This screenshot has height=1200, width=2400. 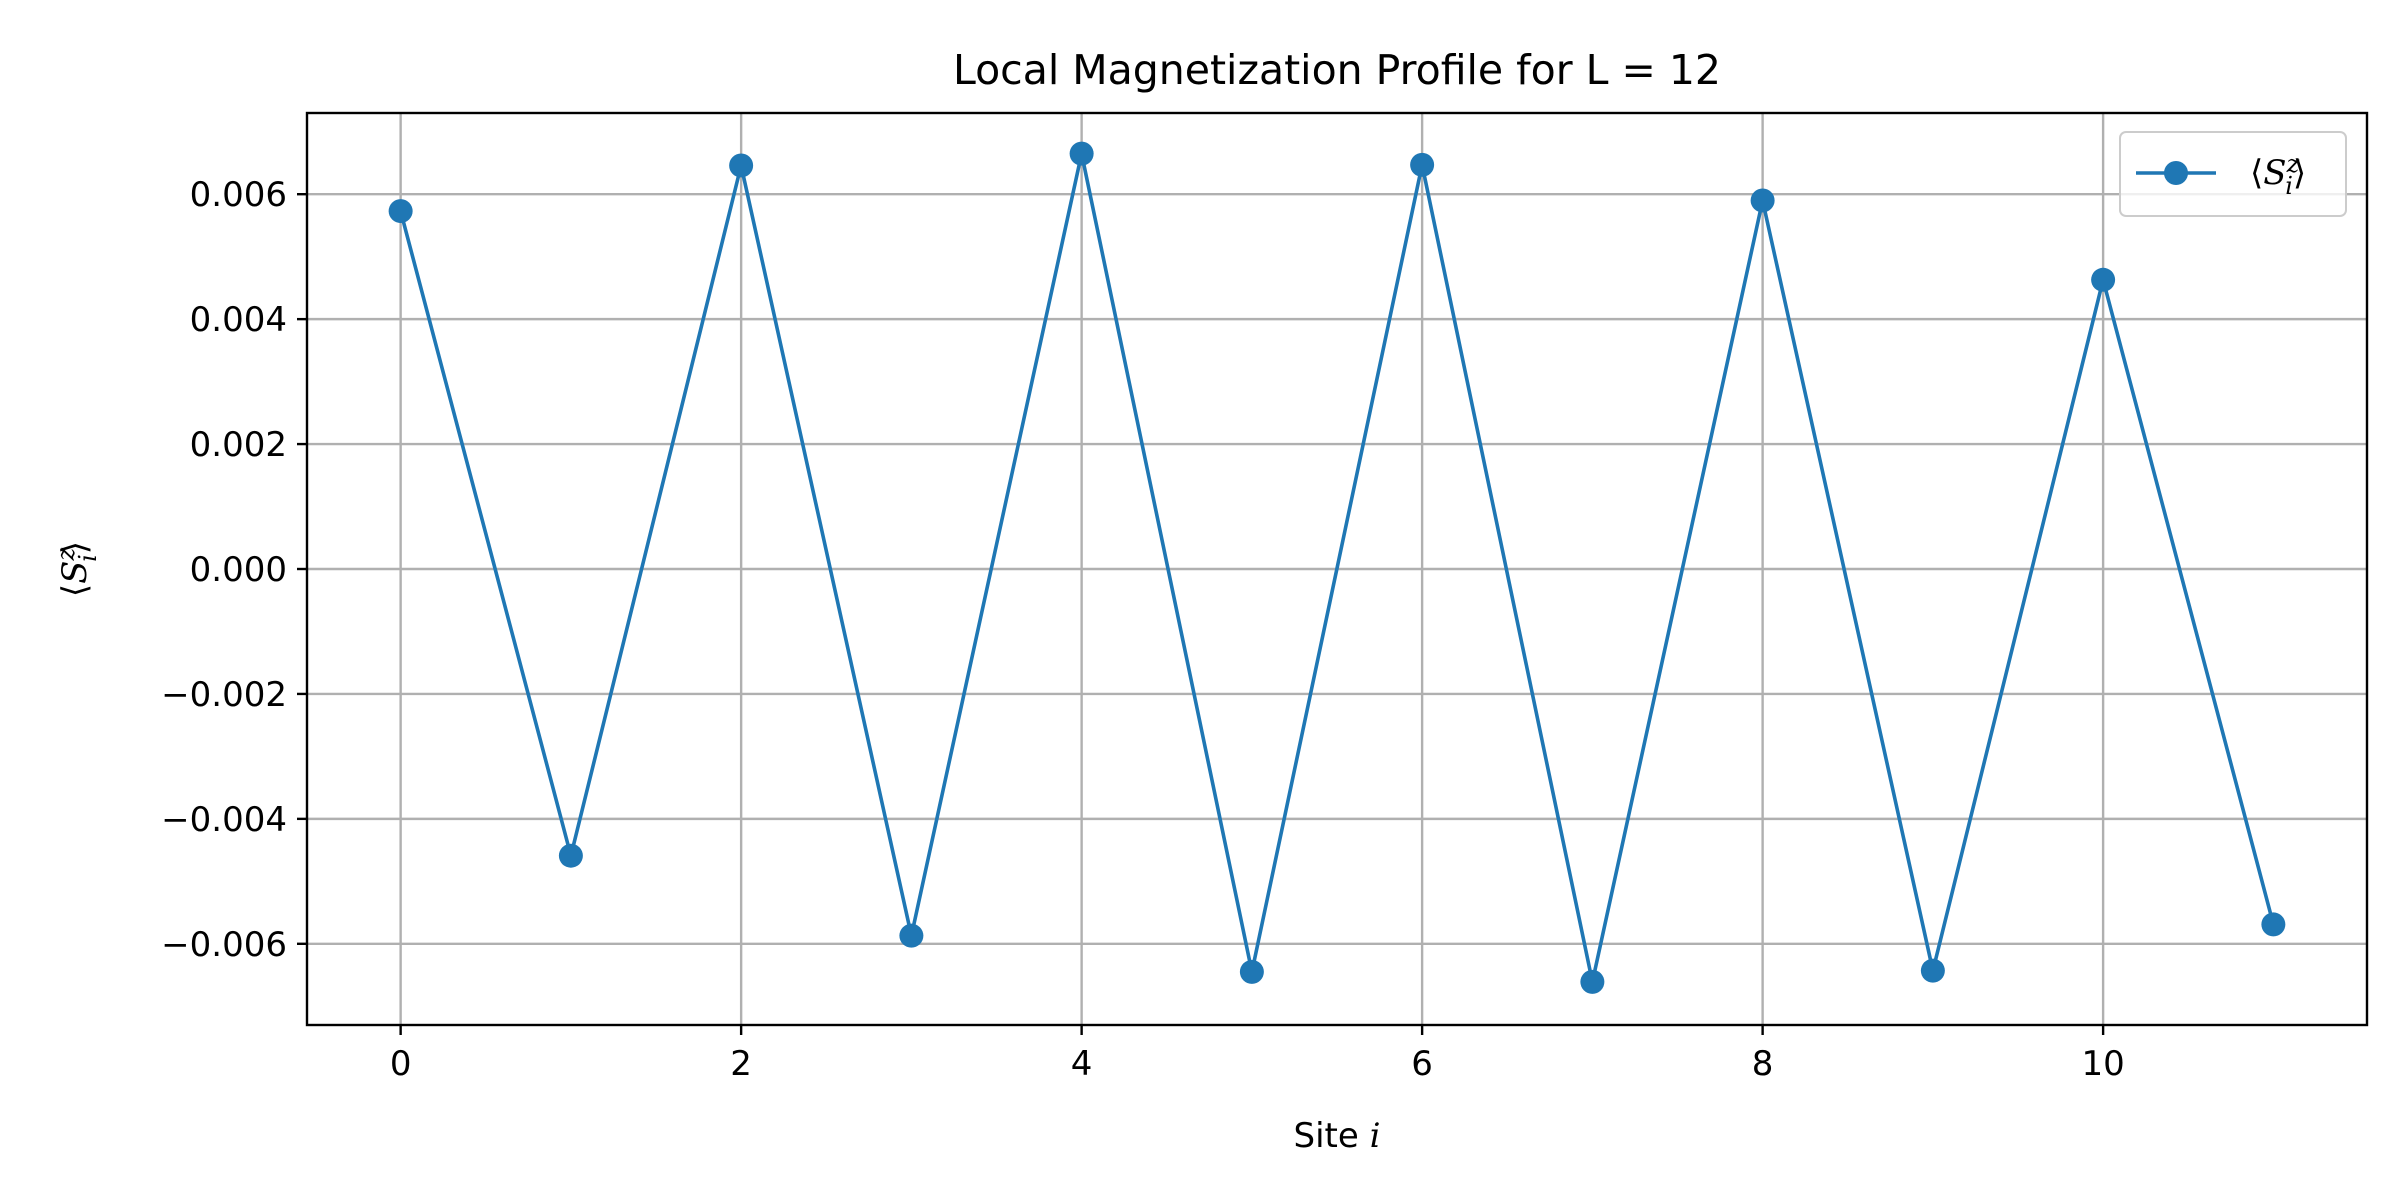 What do you see at coordinates (1257, 1054) in the screenshot?
I see `x-axis-ticks: 0 2 4 6 8 10` at bounding box center [1257, 1054].